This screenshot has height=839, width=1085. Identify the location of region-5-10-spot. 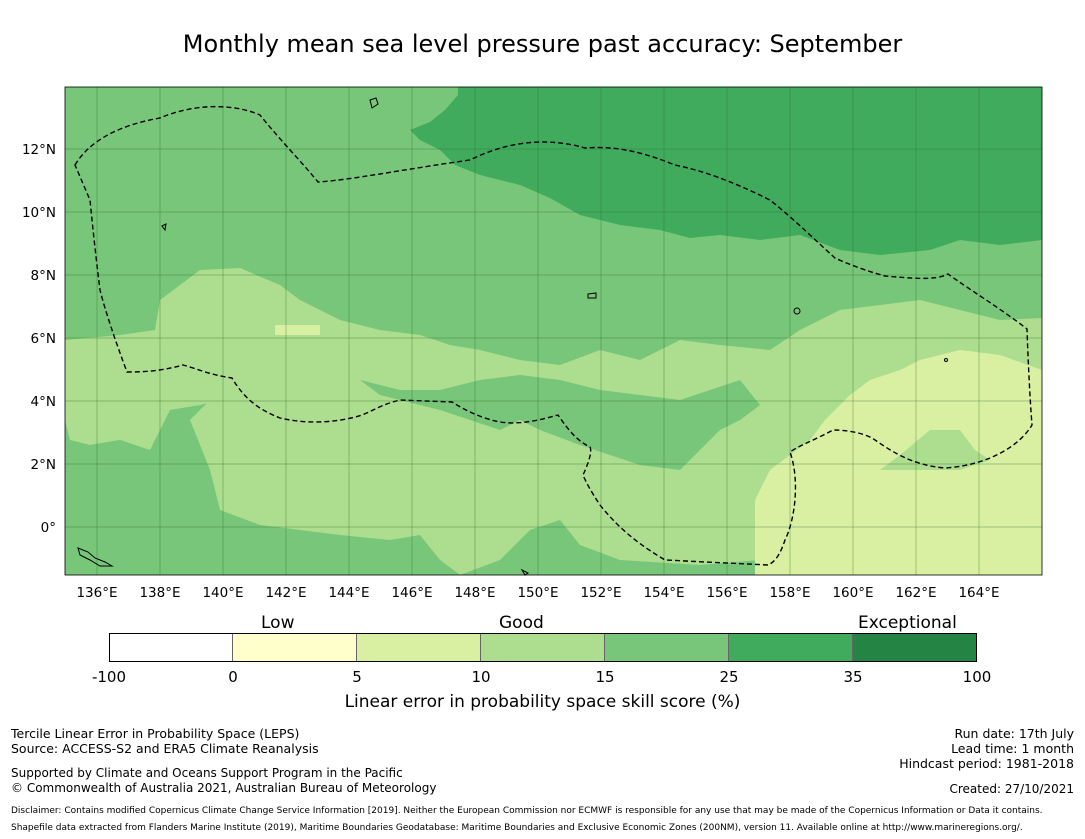
(297, 330).